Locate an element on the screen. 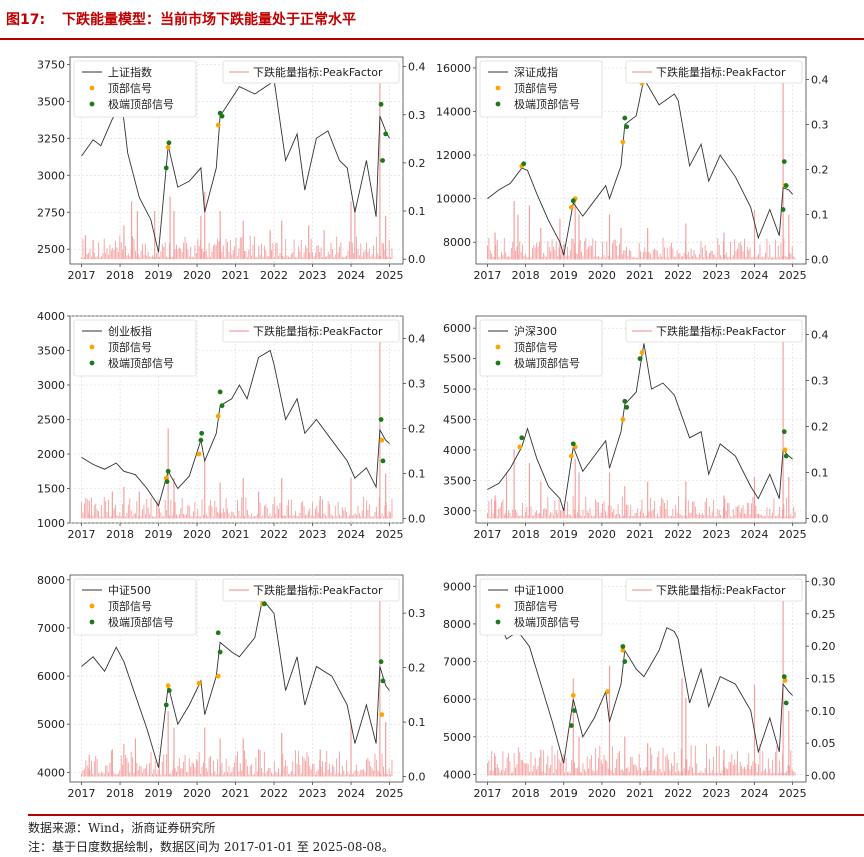 The height and width of the screenshot is (857, 864). y-tick-label: 3750 is located at coordinates (51, 64).